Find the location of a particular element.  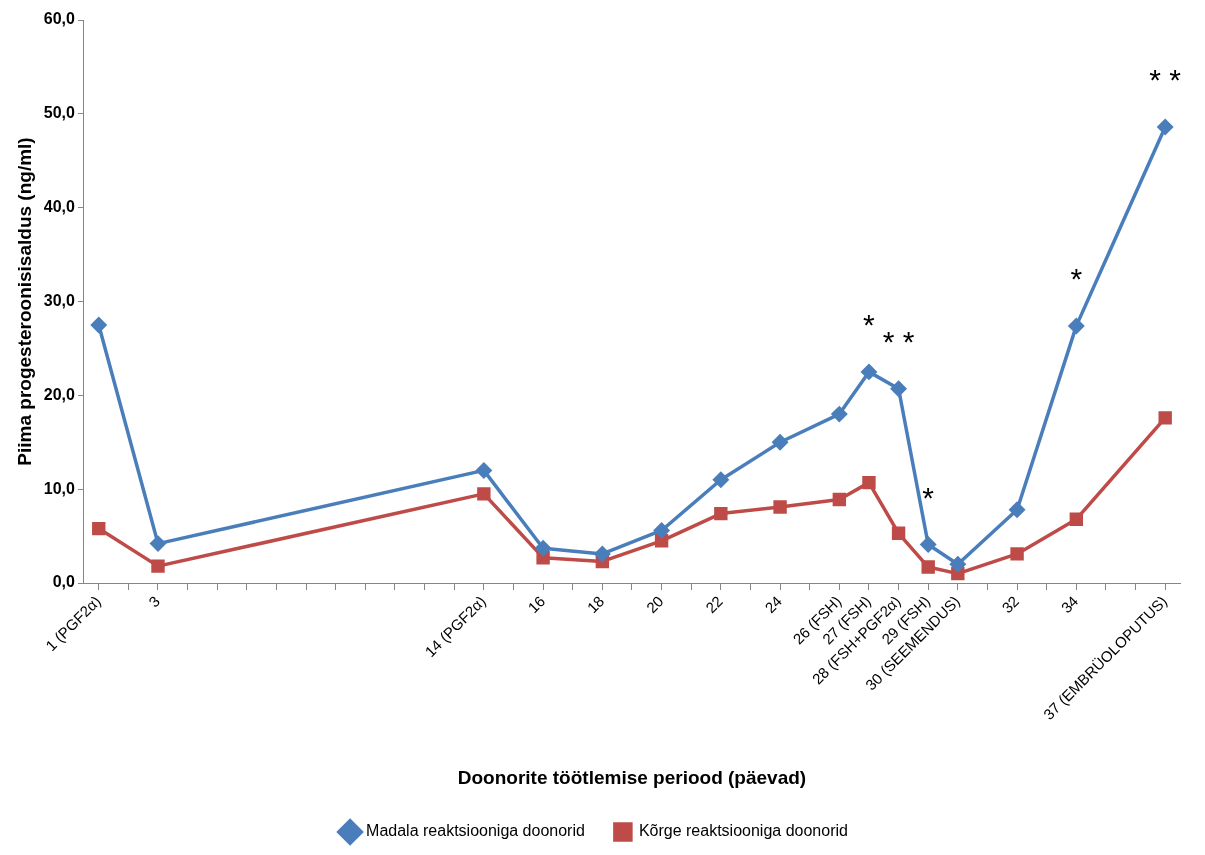

legend-label: Kõrge reaktsiooniga doonorid is located at coordinates (743, 831).